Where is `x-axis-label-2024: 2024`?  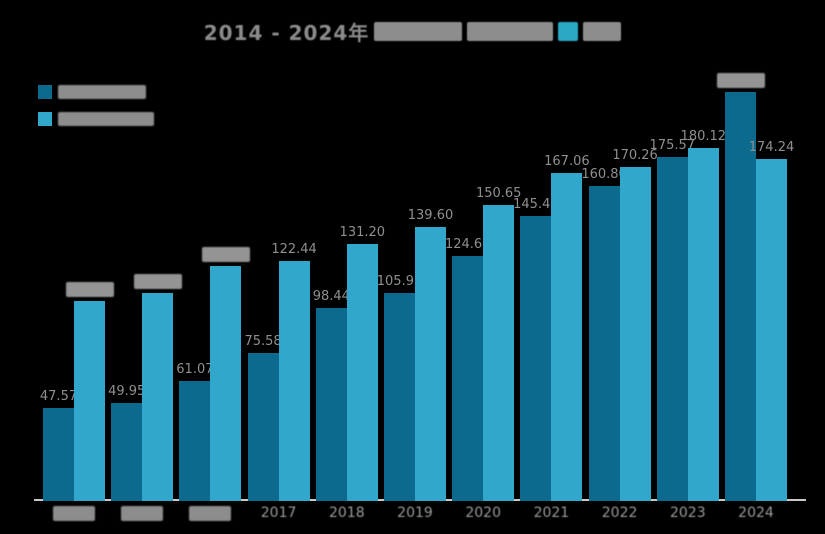 x-axis-label-2024: 2024 is located at coordinates (756, 513).